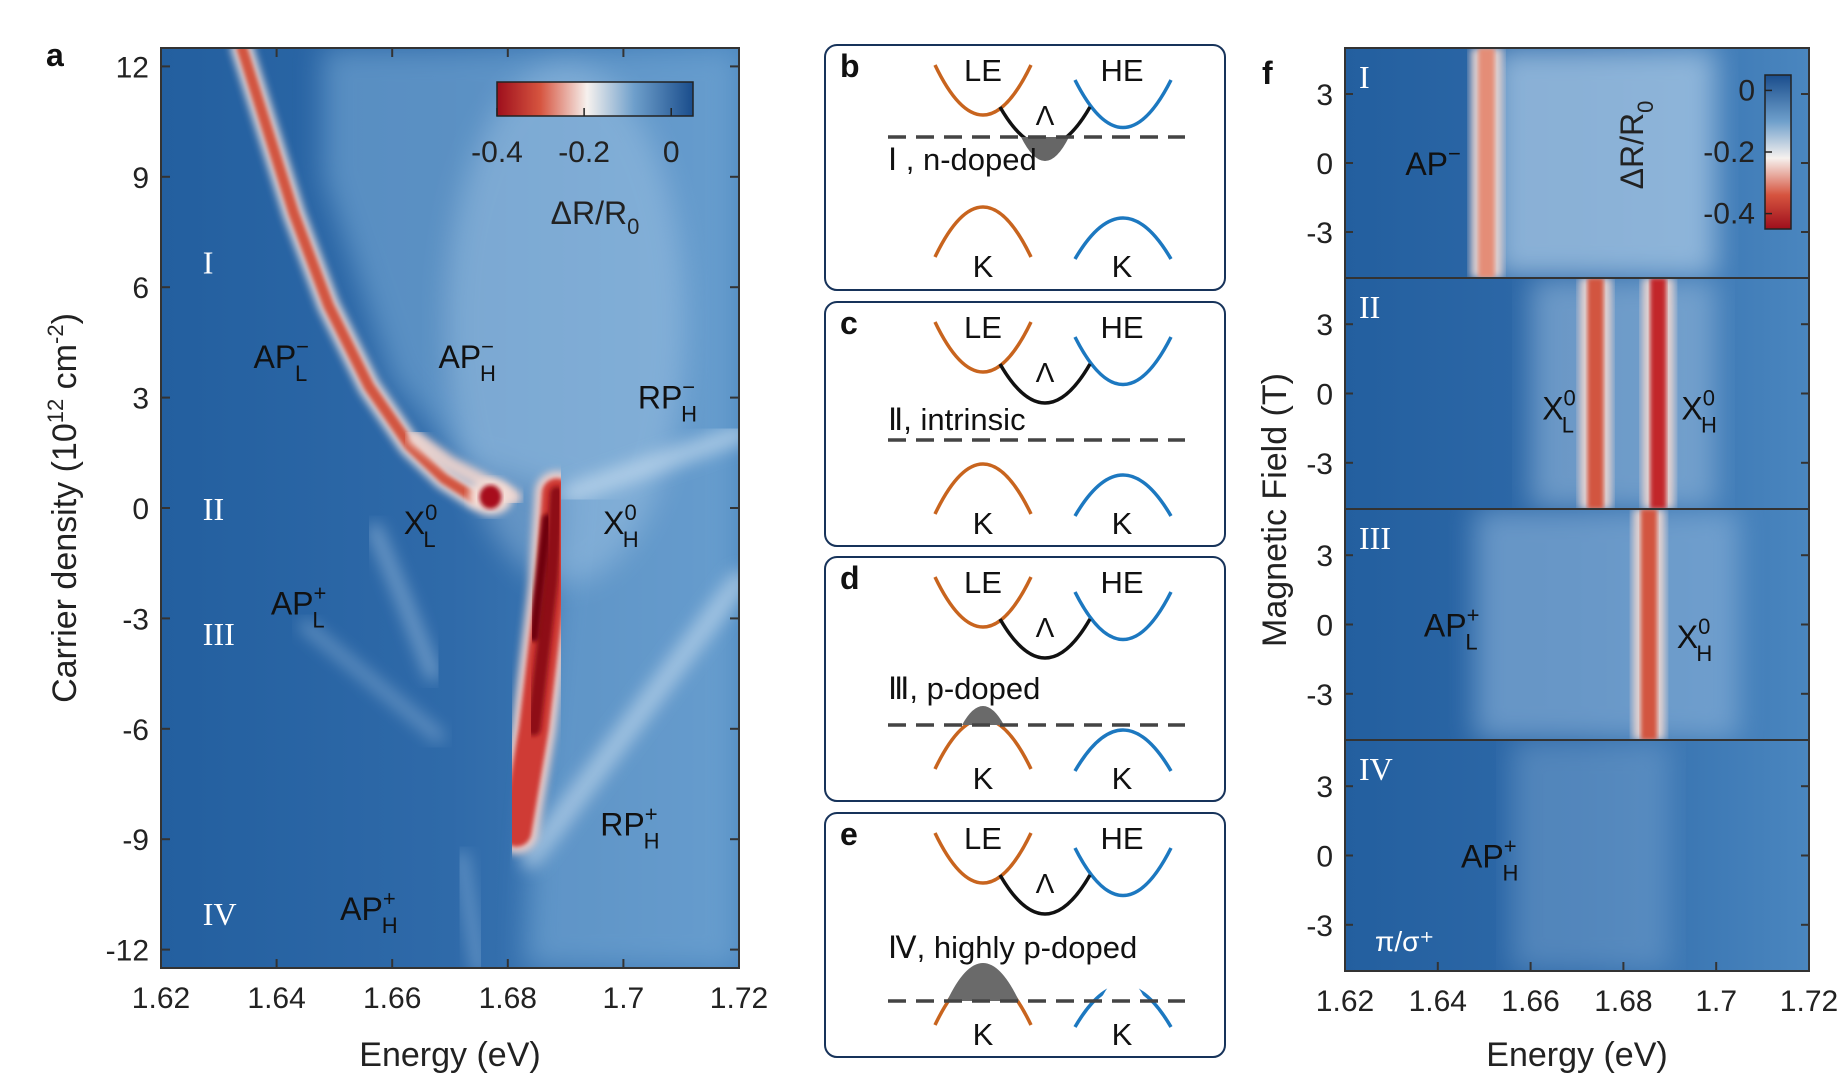 The image size is (1844, 1079). I want to click on x-tick-label: 1.68, so click(1623, 1001).